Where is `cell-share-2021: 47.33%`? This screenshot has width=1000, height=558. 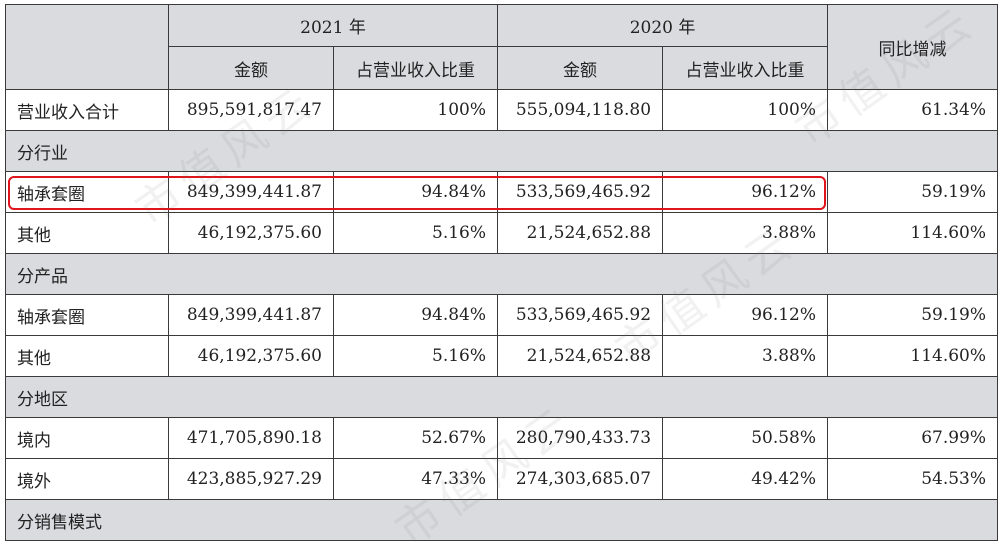
cell-share-2021: 47.33% is located at coordinates (415, 479).